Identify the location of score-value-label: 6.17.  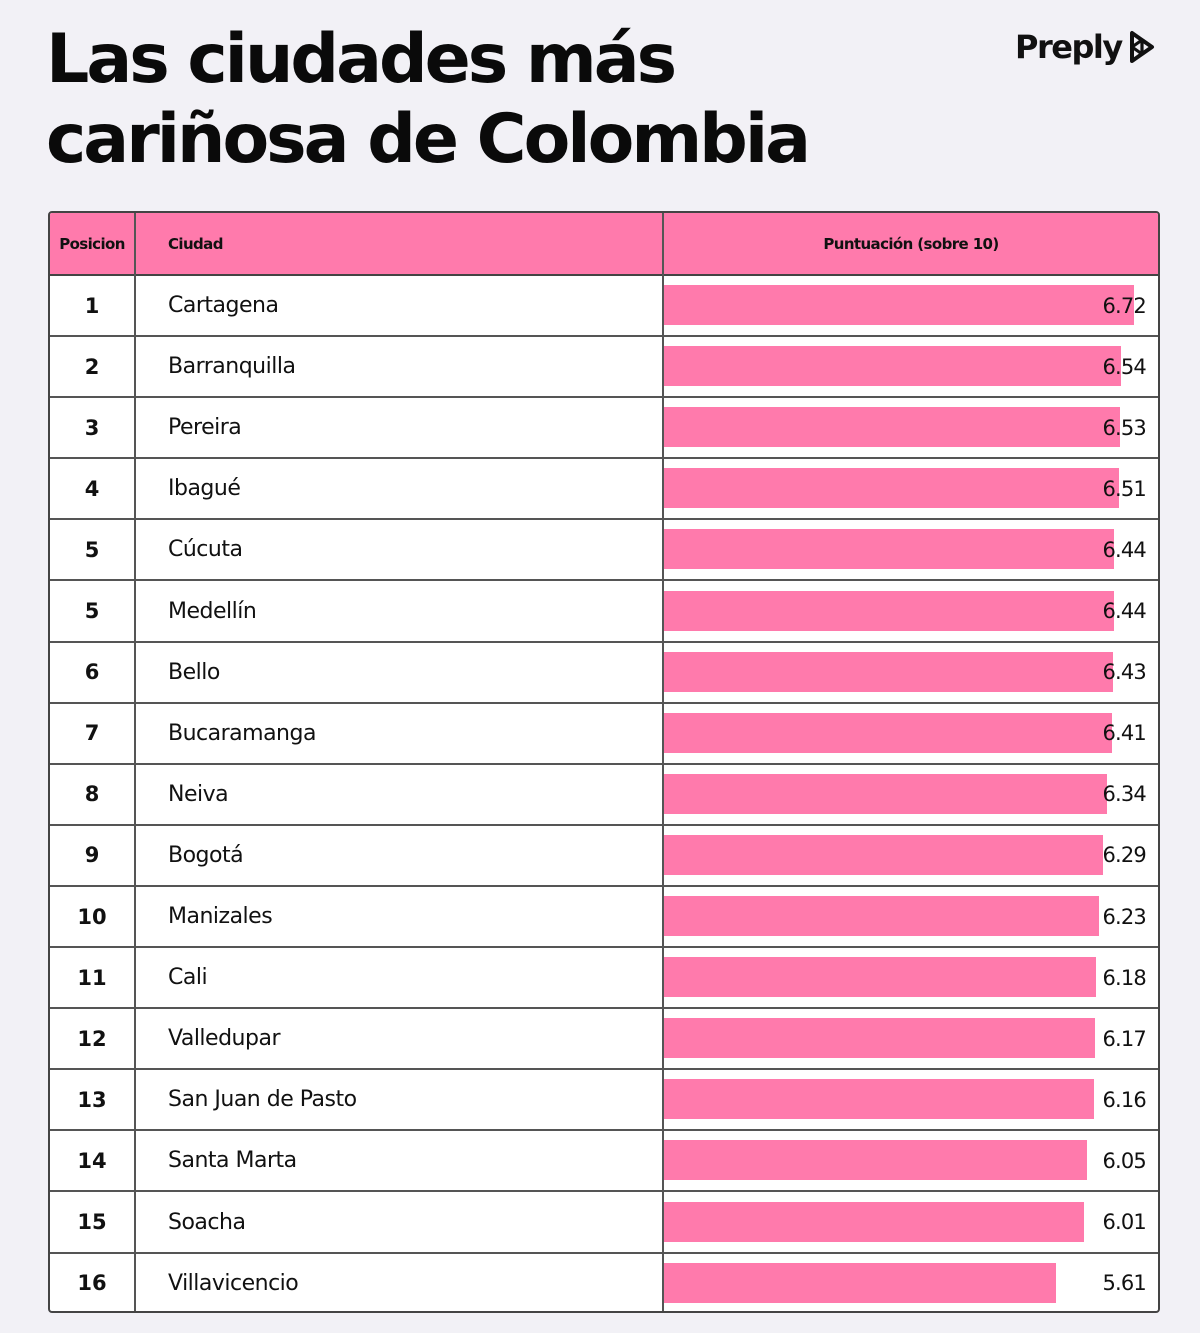
(1124, 1038).